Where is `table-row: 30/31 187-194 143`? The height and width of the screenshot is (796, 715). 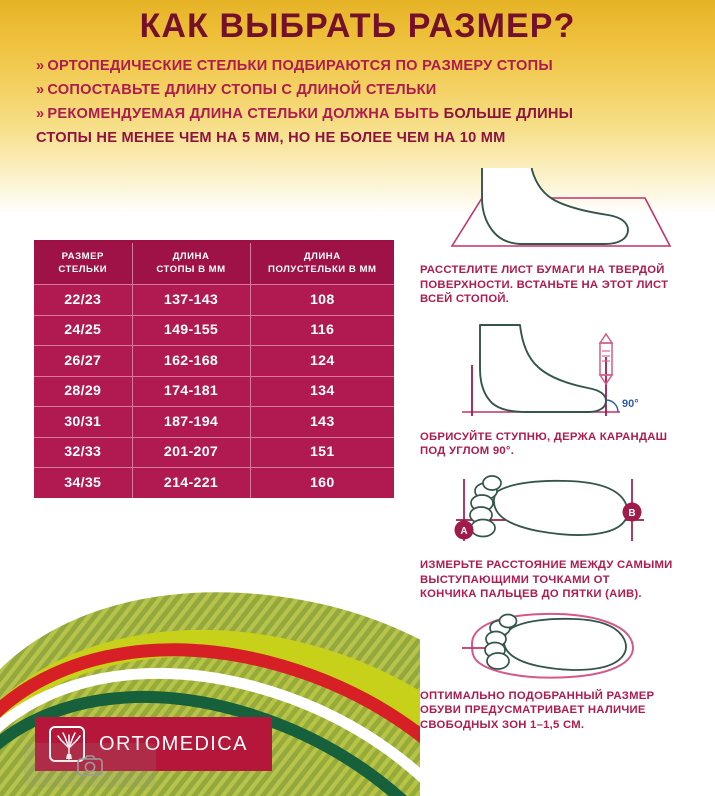
table-row: 30/31 187-194 143 is located at coordinates (214, 421).